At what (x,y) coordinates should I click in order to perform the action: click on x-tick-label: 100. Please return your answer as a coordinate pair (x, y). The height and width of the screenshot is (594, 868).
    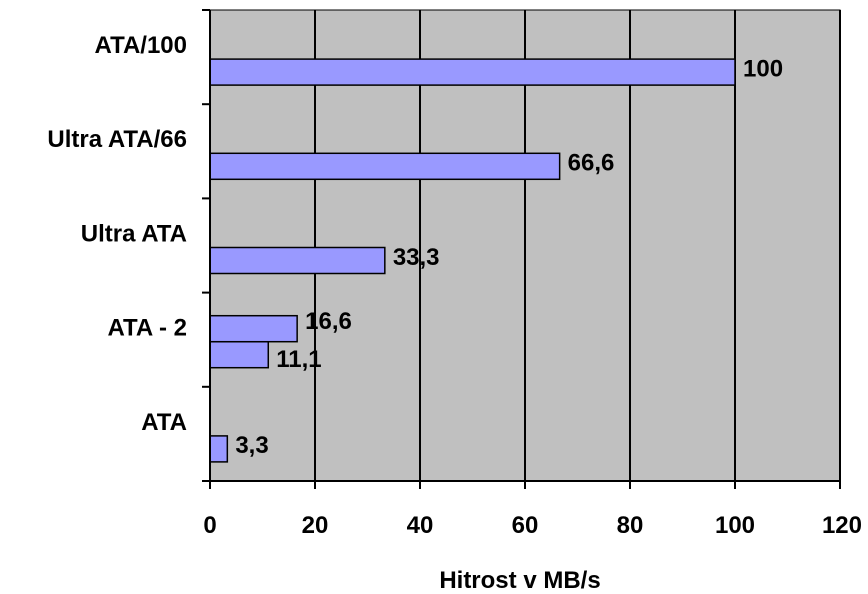
    Looking at the image, I should click on (735, 525).